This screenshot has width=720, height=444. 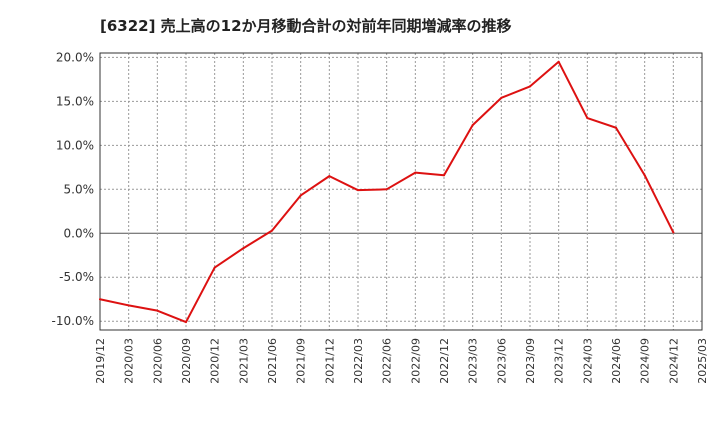 What do you see at coordinates (186, 361) in the screenshot?
I see `x-tick-label: 2020/09` at bounding box center [186, 361].